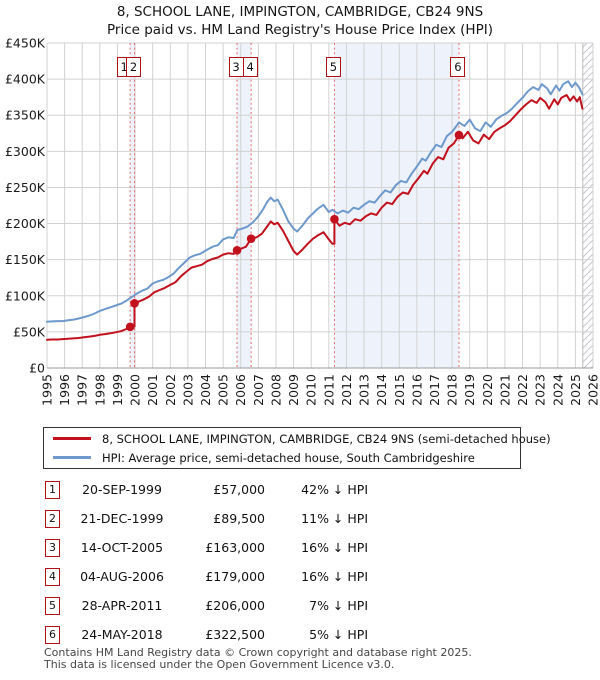 The width and height of the screenshot is (600, 680). What do you see at coordinates (117, 390) in the screenshot?
I see `x-tick-label: 1999` at bounding box center [117, 390].